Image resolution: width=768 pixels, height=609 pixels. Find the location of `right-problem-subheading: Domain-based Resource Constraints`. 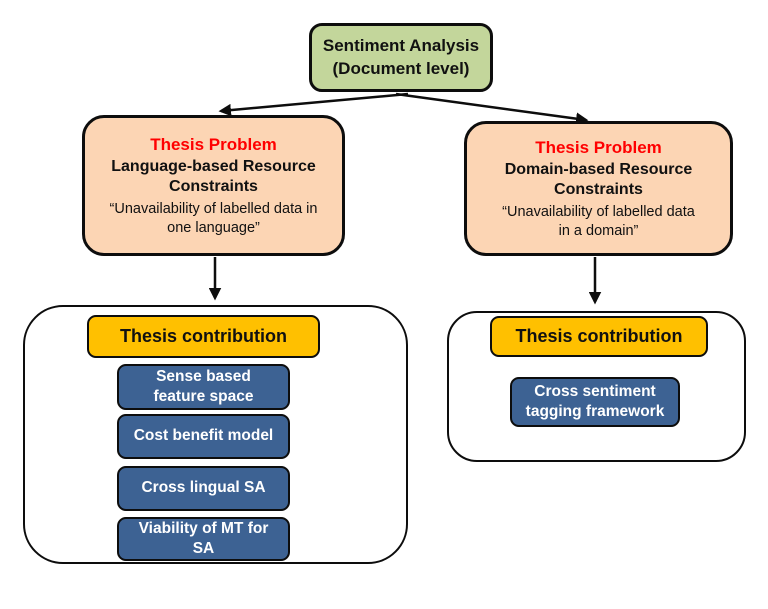

right-problem-subheading: Domain-based Resource Constraints is located at coordinates (598, 179).